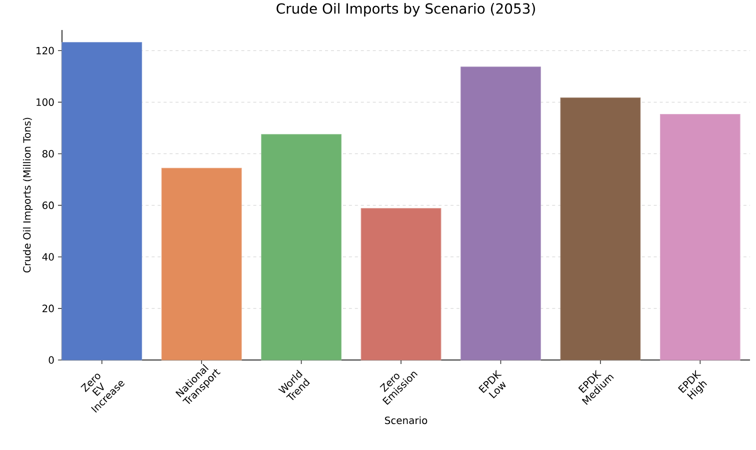 The width and height of the screenshot is (756, 450). What do you see at coordinates (51, 360) in the screenshot?
I see `y-tick-label: 0` at bounding box center [51, 360].